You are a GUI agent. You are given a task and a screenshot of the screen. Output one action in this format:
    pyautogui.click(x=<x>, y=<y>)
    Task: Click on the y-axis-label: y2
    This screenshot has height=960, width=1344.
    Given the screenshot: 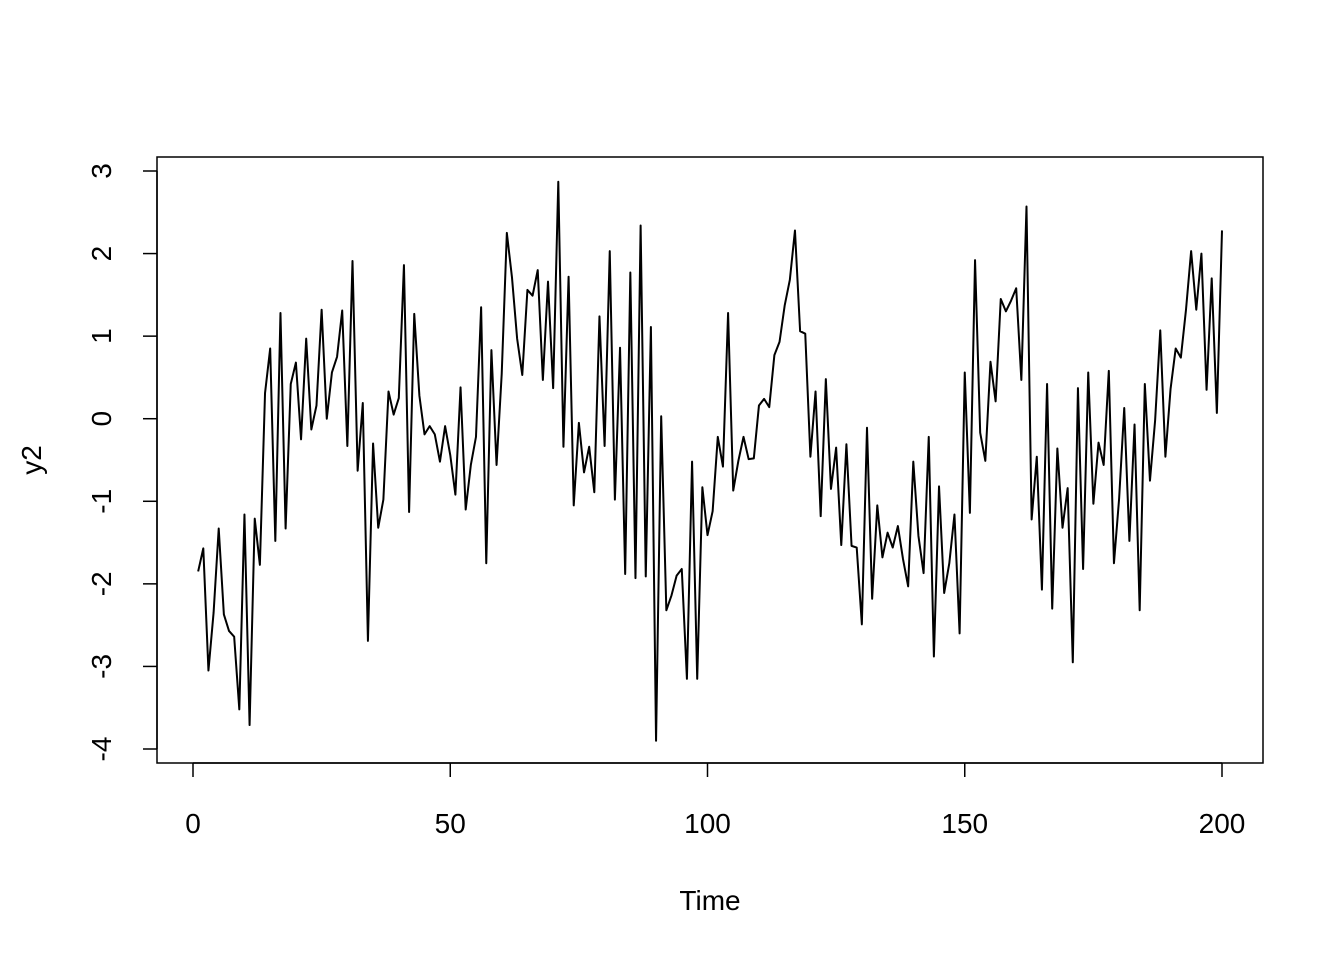 What is the action you would take?
    pyautogui.click(x=31, y=460)
    